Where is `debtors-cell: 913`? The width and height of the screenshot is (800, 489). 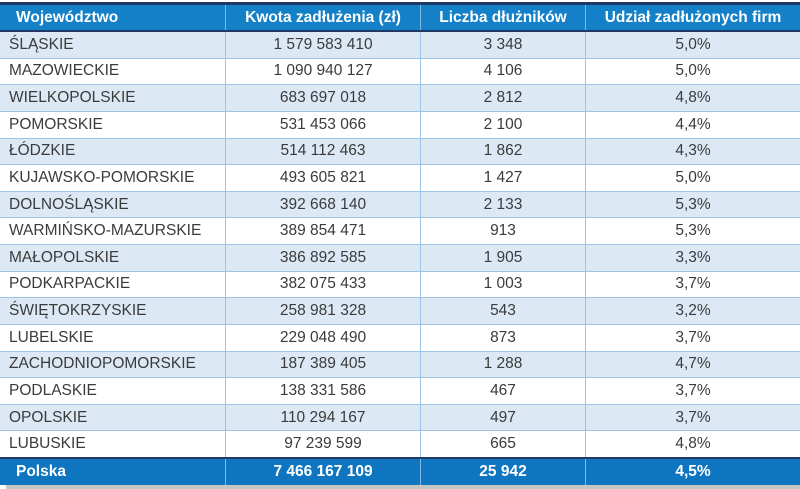 debtors-cell: 913 is located at coordinates (502, 231).